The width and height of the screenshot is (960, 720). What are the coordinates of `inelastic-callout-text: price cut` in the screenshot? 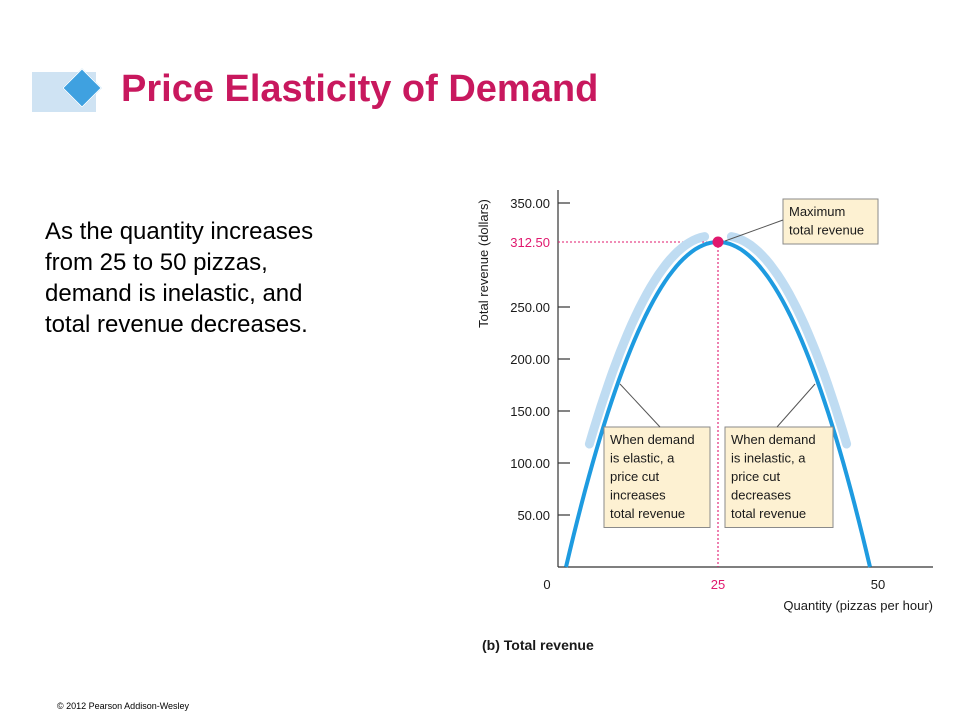 It's located at (756, 476).